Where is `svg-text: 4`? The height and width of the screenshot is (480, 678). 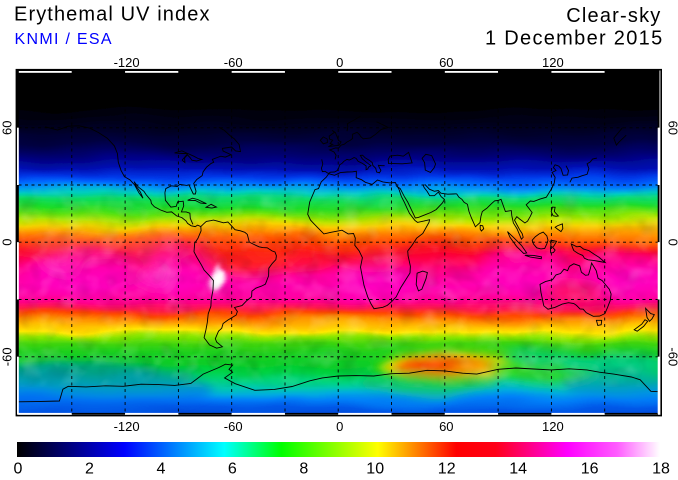 svg-text: 4 is located at coordinates (160, 469).